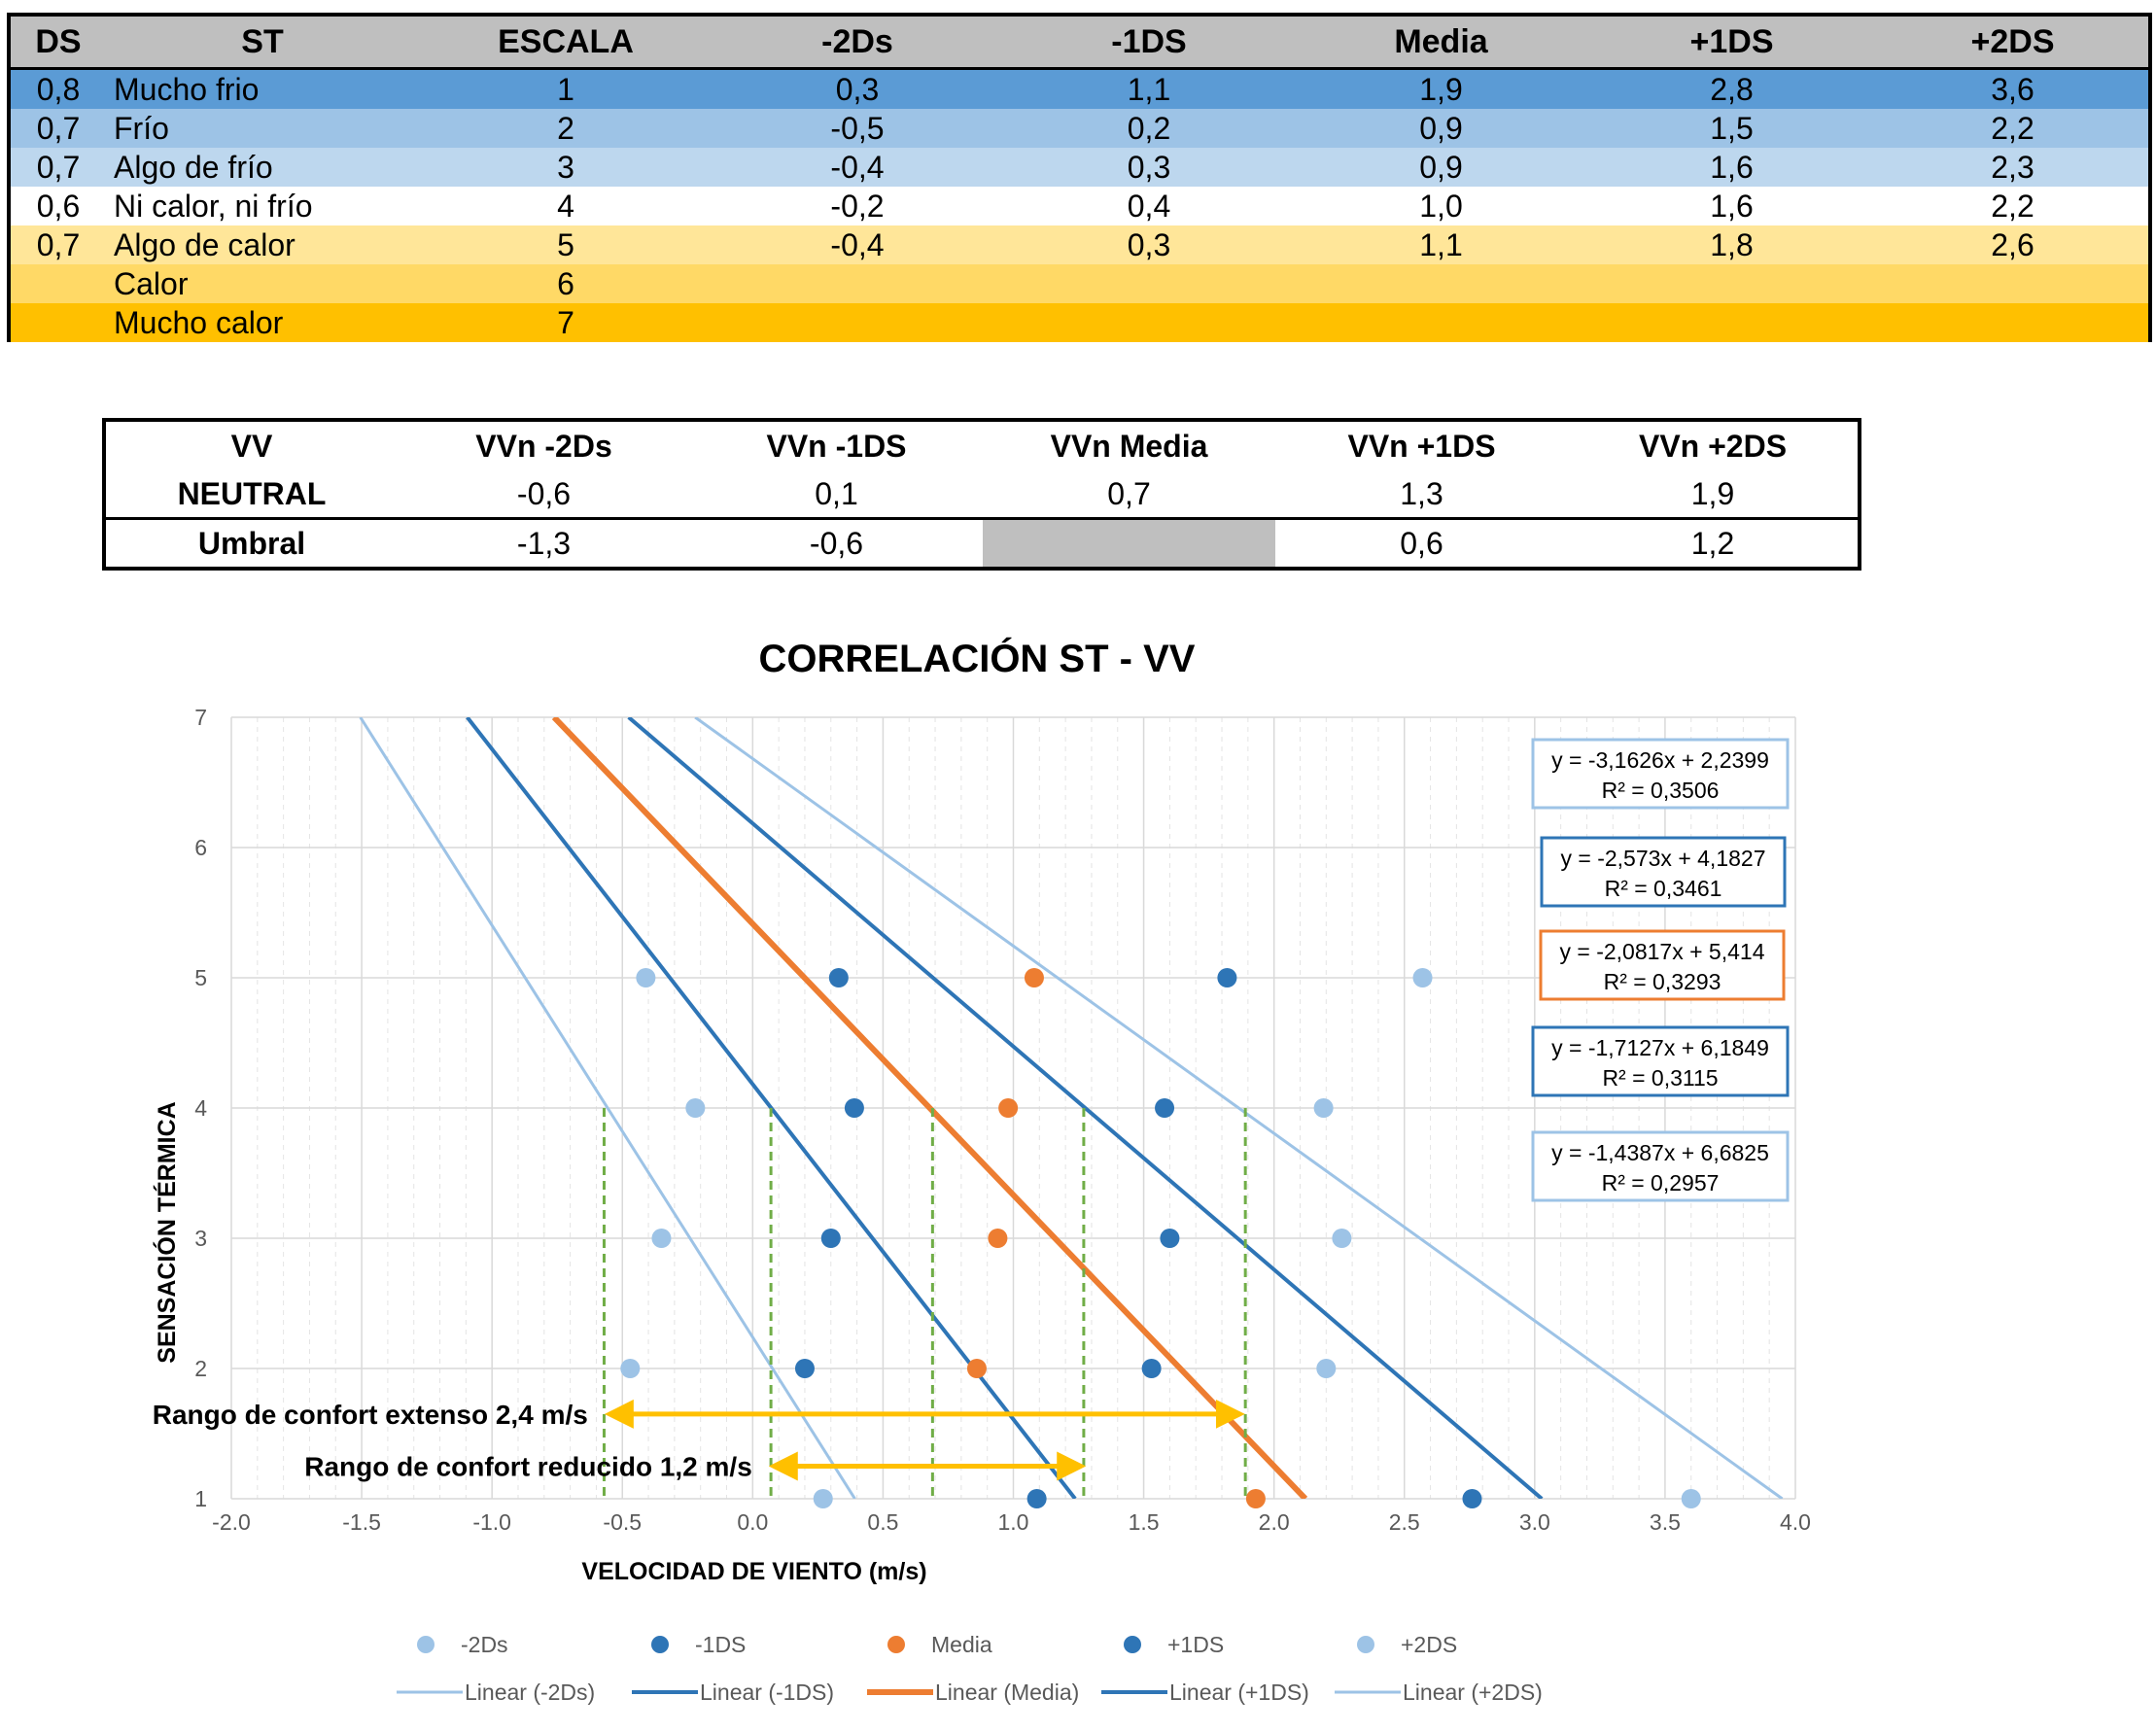  I want to click on x-tick-label: 0.0, so click(752, 1522).